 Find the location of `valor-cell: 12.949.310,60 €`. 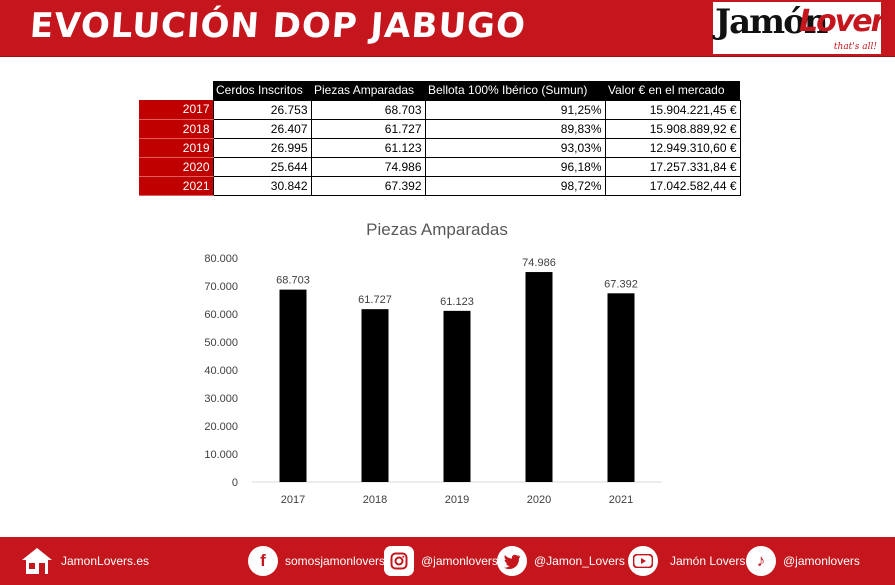

valor-cell: 12.949.310,60 € is located at coordinates (672, 147).